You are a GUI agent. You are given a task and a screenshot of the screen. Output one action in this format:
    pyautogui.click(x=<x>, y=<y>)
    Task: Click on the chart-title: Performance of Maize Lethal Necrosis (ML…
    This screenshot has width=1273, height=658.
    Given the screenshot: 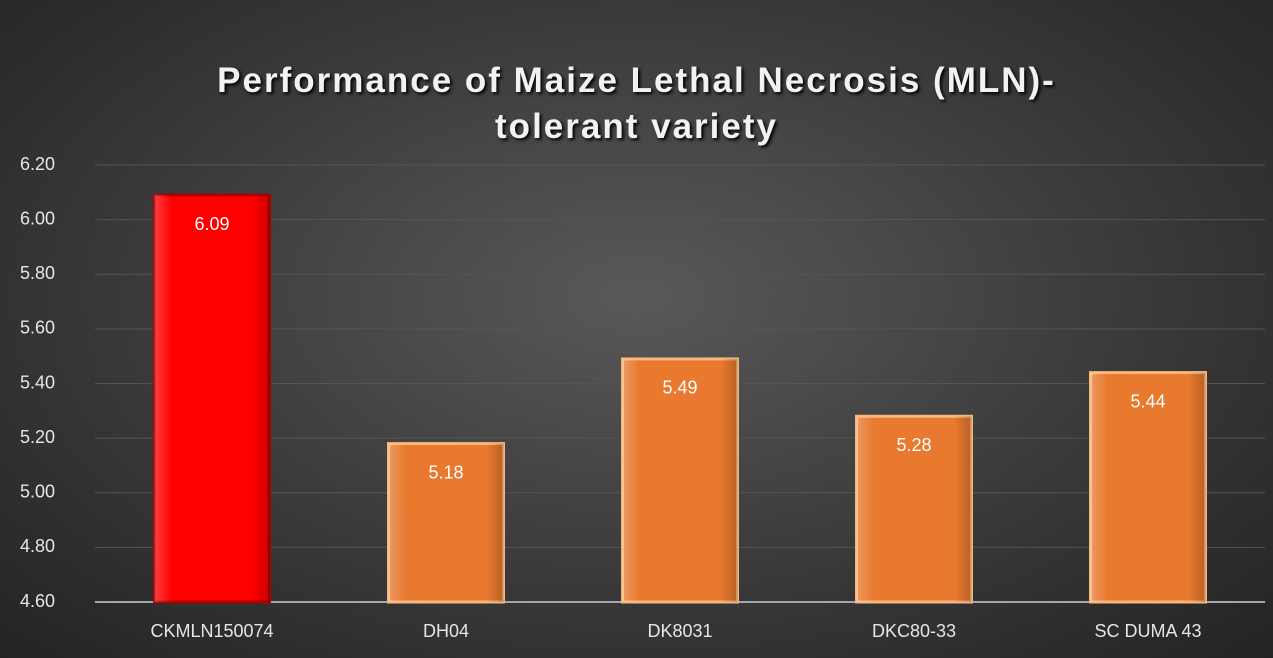 What is the action you would take?
    pyautogui.click(x=636, y=103)
    